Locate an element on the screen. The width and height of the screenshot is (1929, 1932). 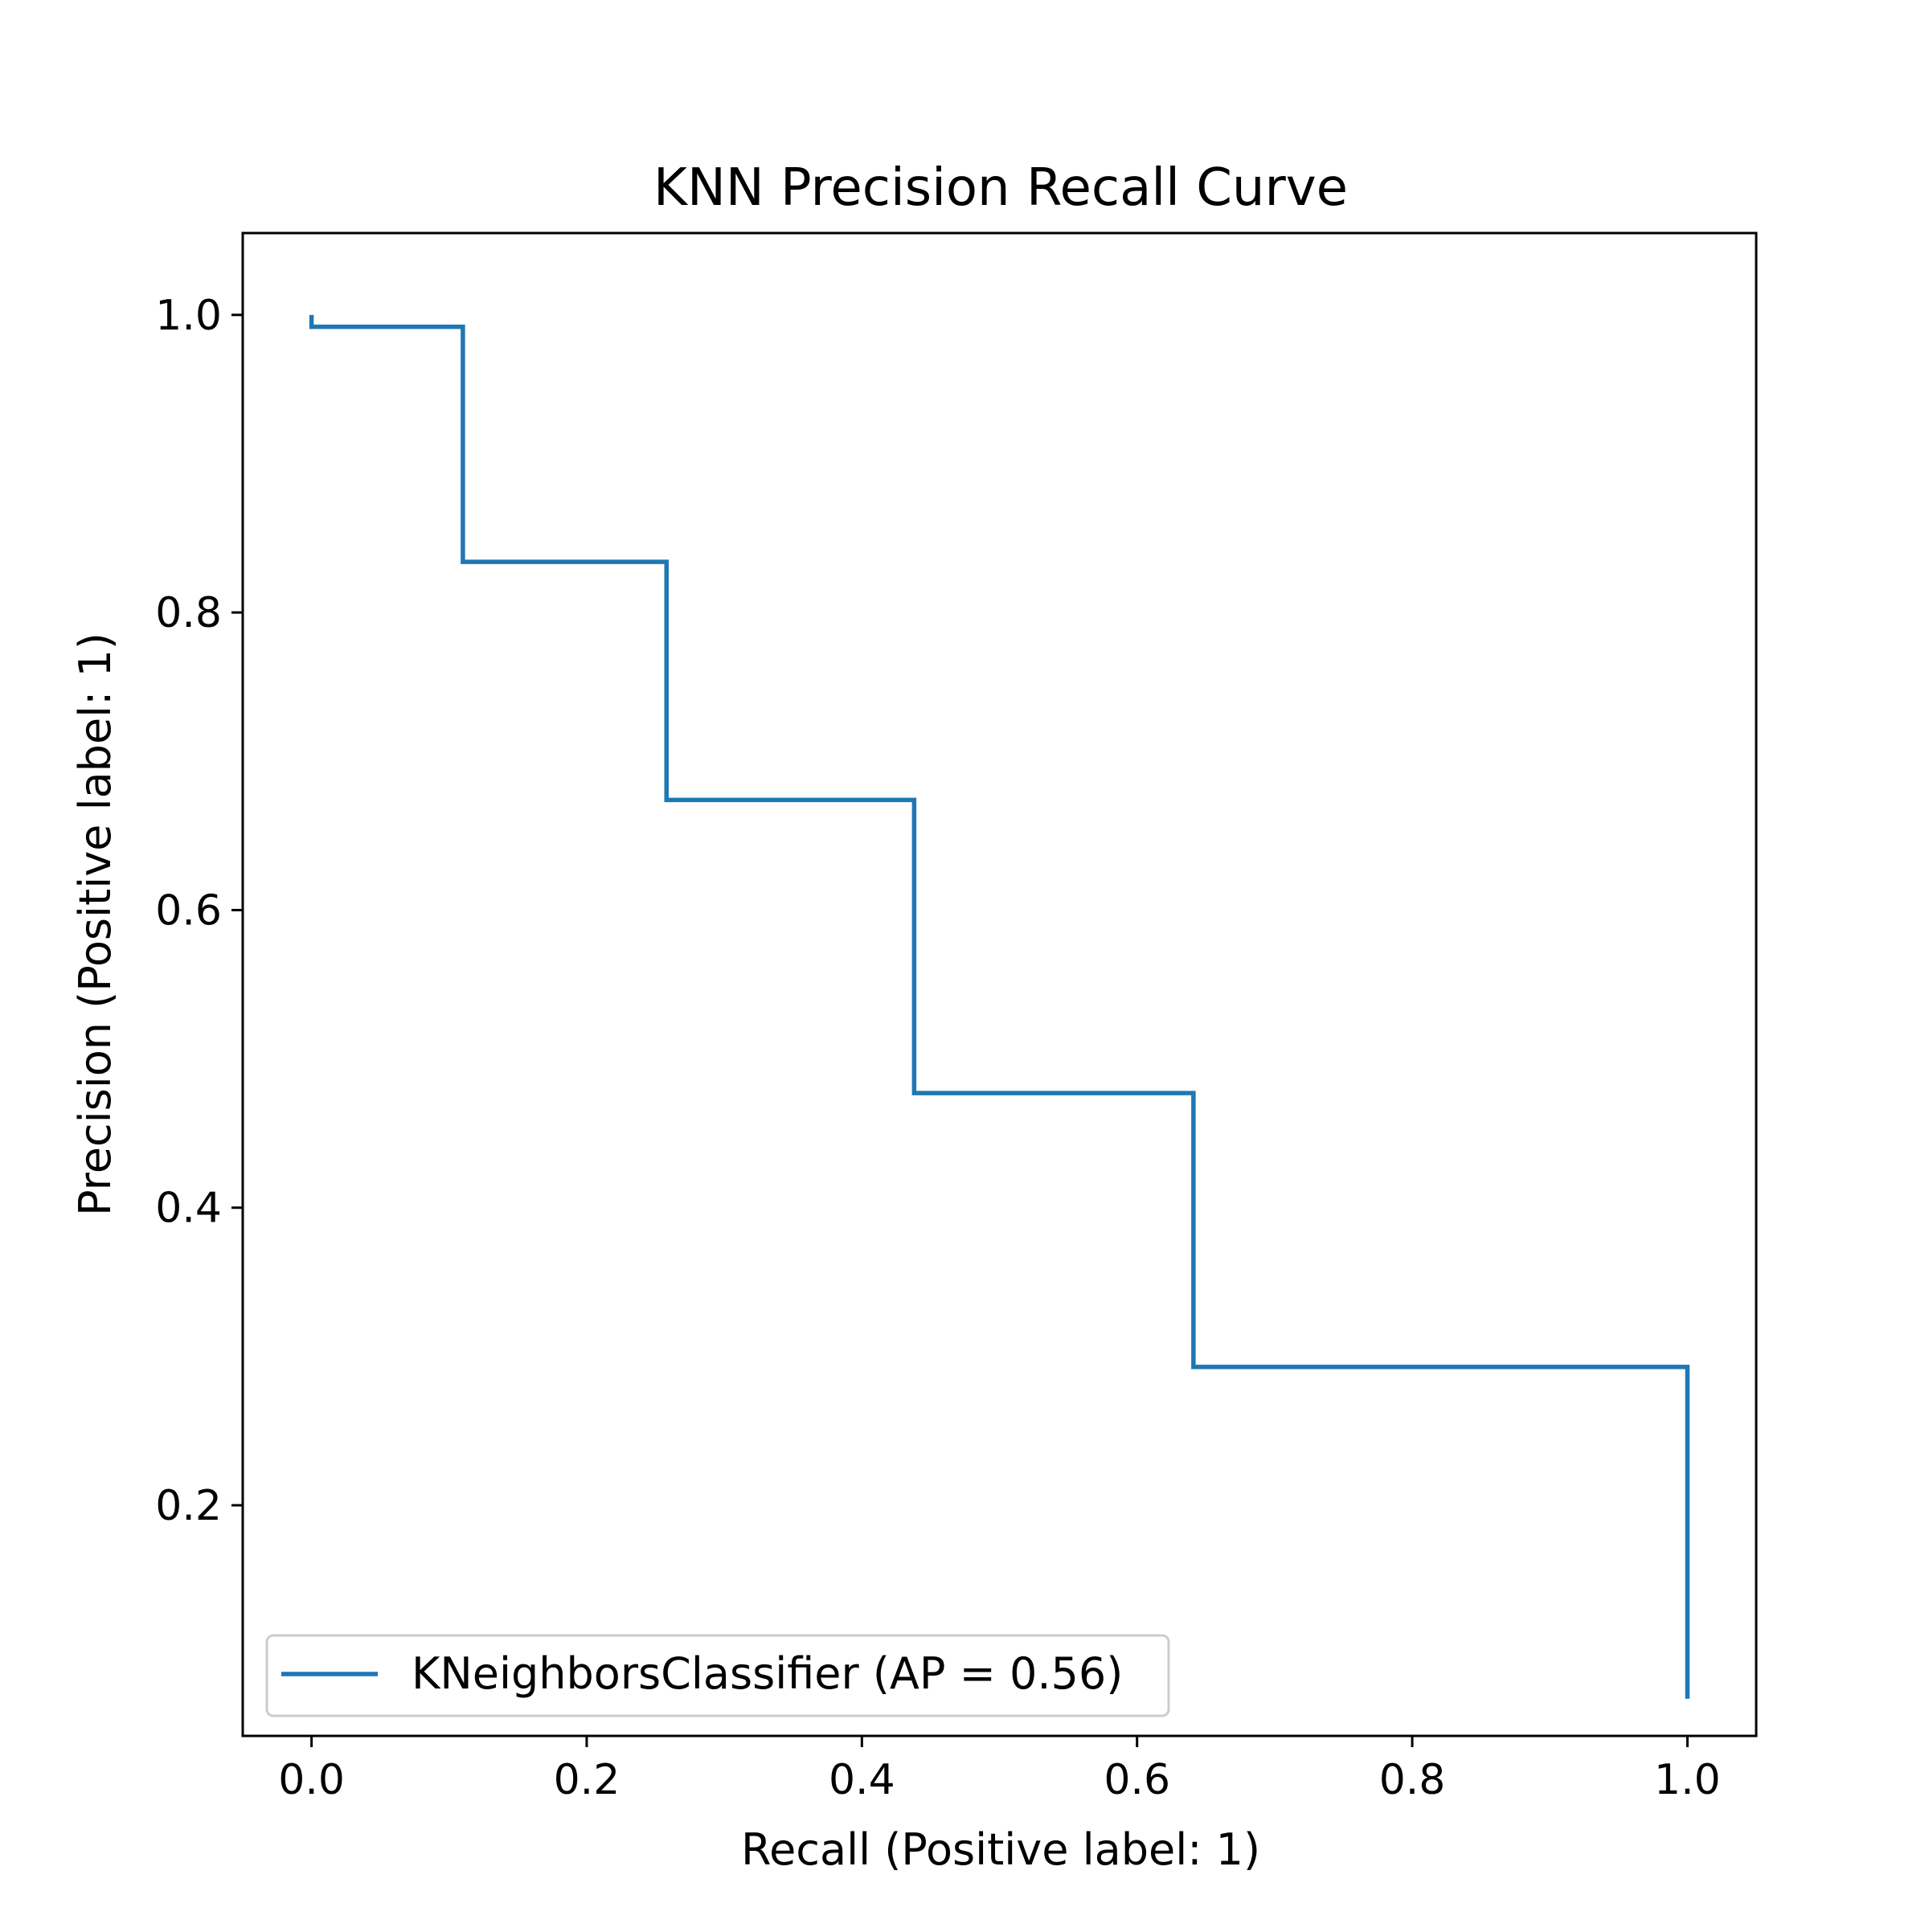
x-tick-label: 0.4 is located at coordinates (862, 1780).